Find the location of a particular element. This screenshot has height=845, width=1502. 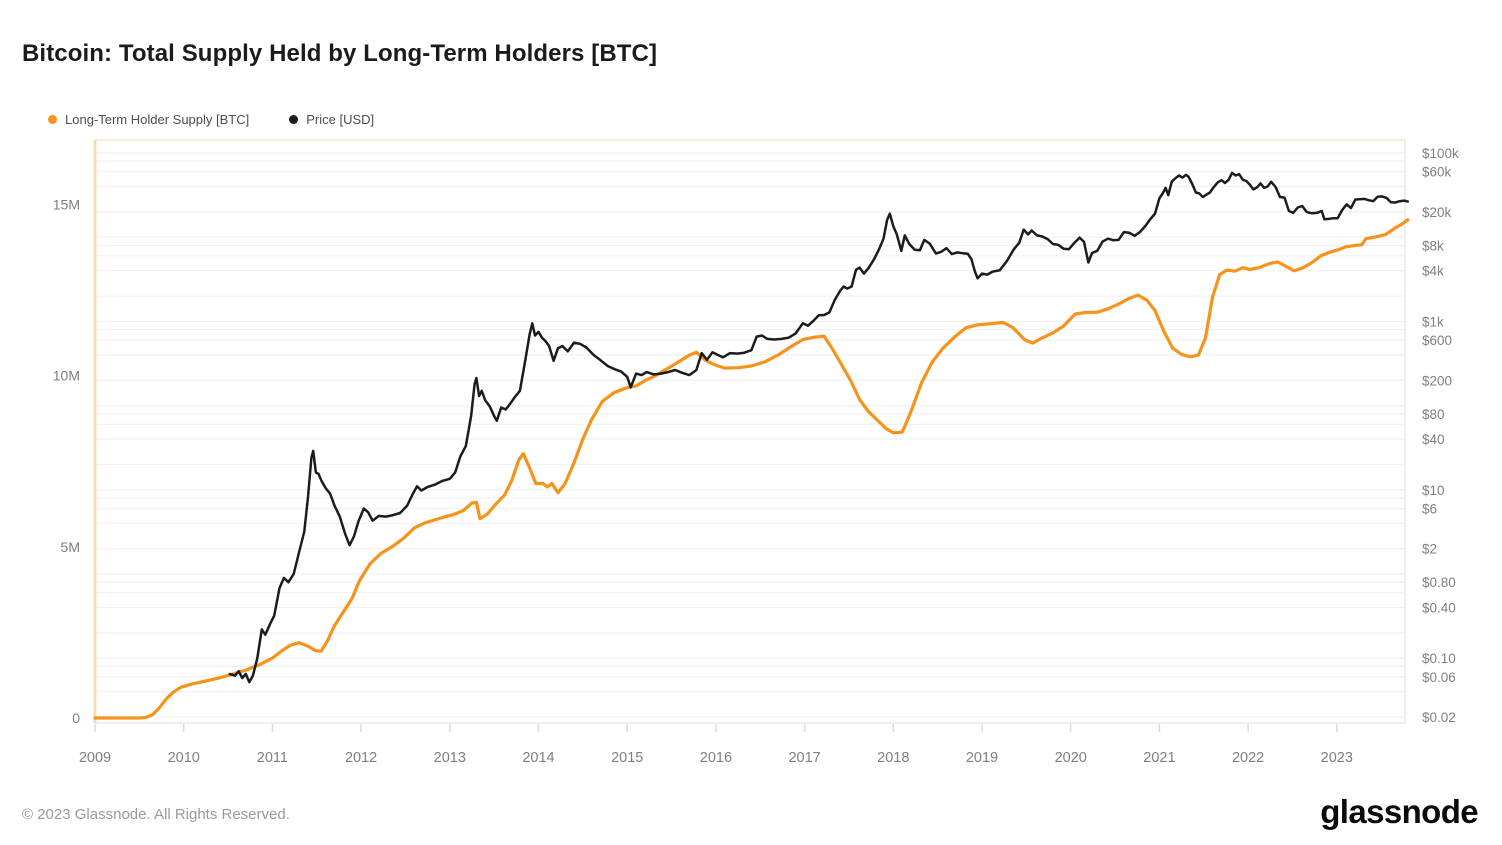

price-legend-dot-icon is located at coordinates (294, 119).